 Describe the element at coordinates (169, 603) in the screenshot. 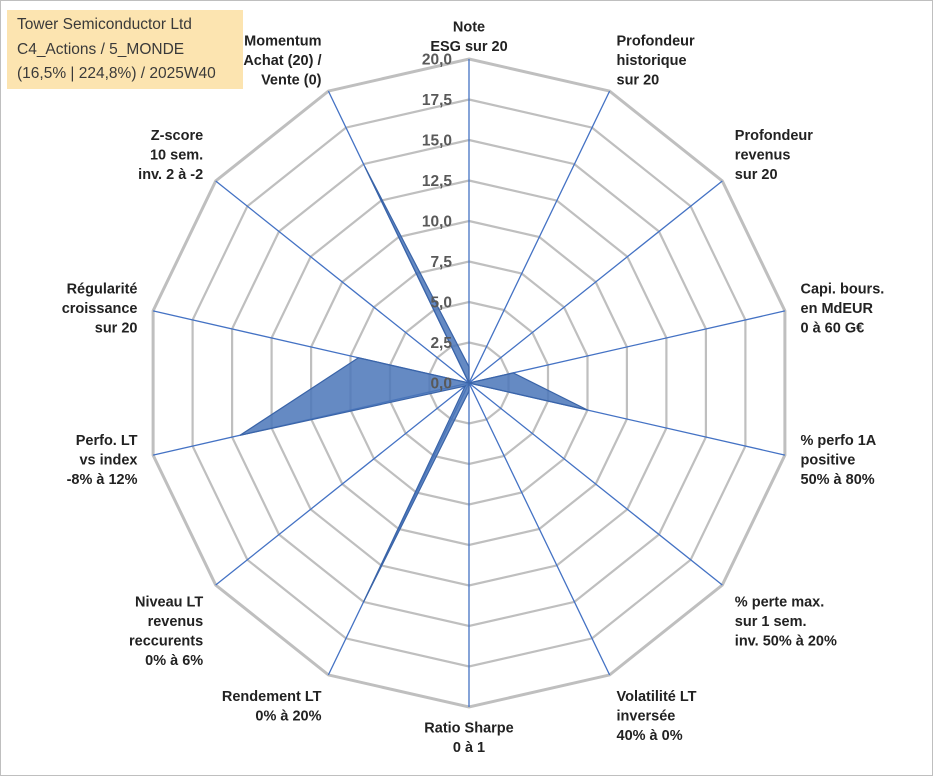

I see `axis-label-line: Niveau LT` at that location.